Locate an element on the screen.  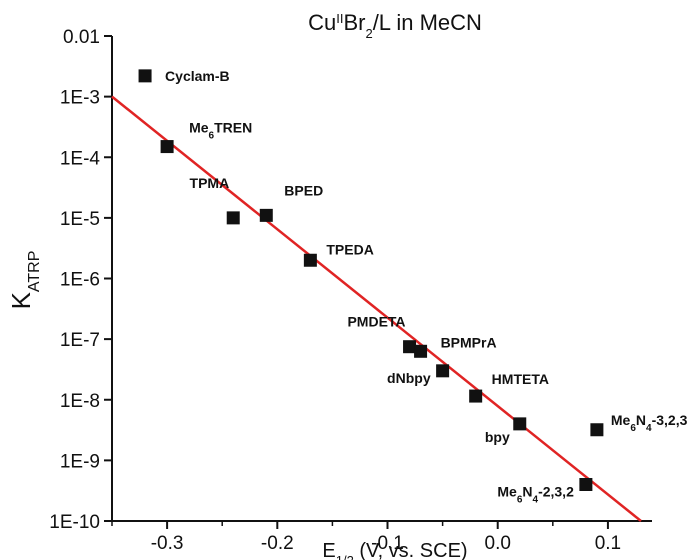
point-label: TPMA is located at coordinates (210, 183).